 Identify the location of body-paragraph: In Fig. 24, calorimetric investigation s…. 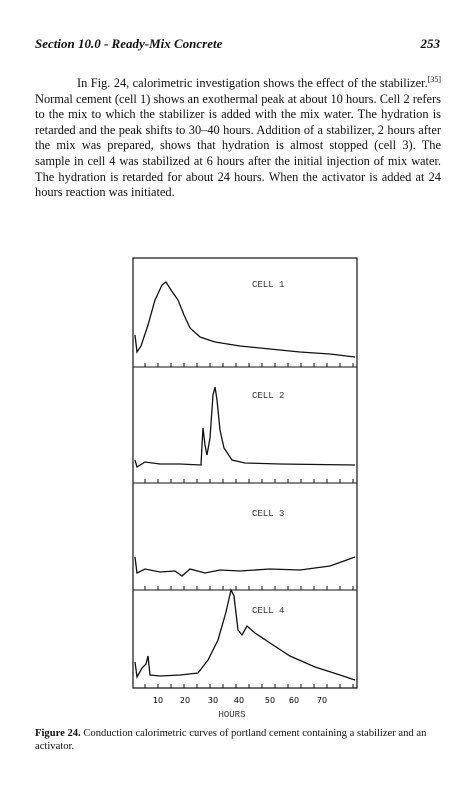
(238, 137).